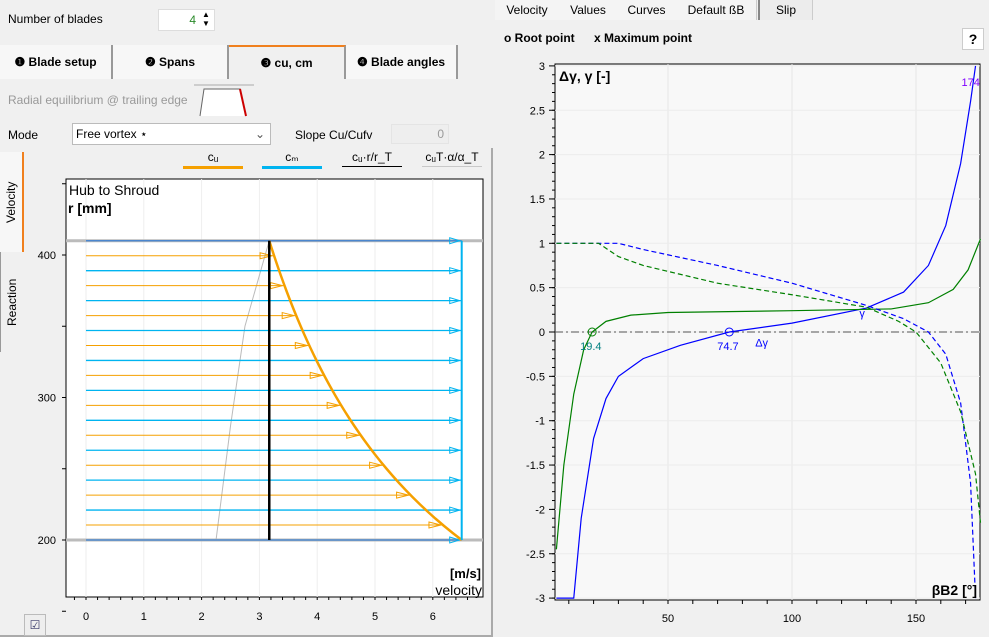  Describe the element at coordinates (540, 422) in the screenshot. I see `y-tick-label: -1` at that location.